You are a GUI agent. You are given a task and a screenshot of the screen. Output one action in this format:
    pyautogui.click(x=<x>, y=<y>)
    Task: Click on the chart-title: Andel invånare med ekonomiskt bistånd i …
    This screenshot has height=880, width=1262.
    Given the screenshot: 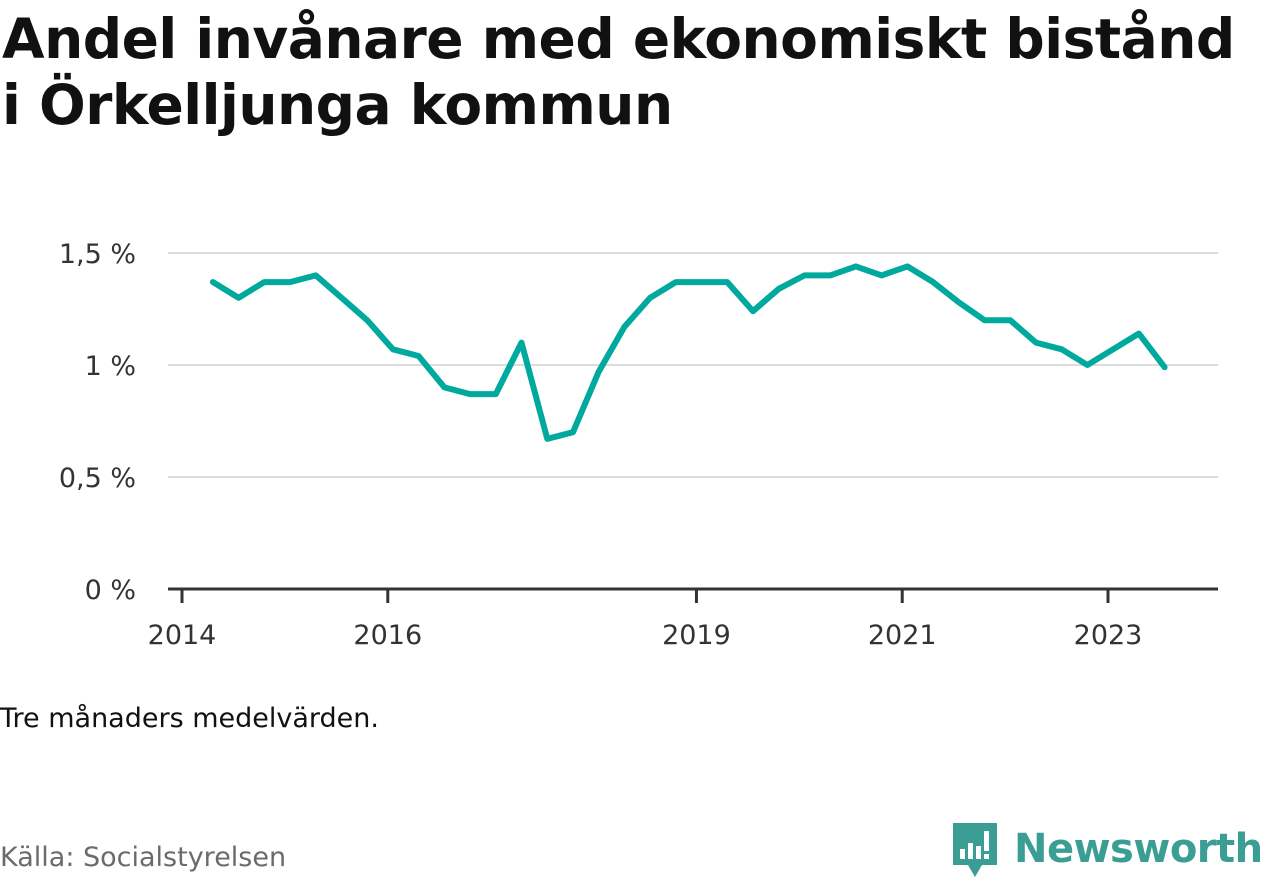 What is the action you would take?
    pyautogui.click(x=618, y=72)
    